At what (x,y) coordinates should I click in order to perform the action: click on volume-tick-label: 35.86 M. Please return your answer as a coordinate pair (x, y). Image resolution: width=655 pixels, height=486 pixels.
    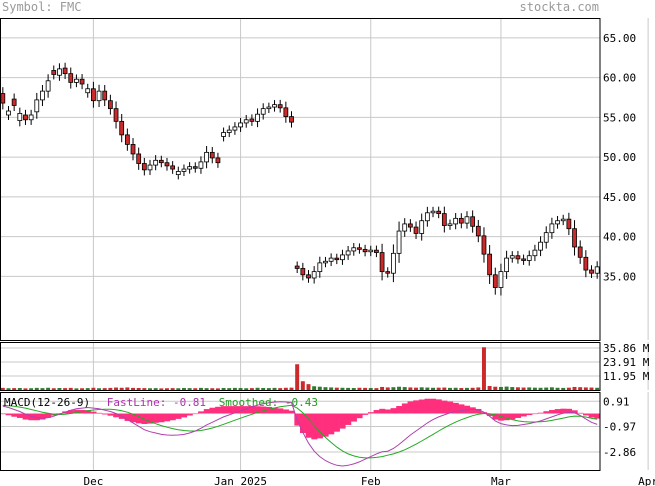
    Looking at the image, I should click on (626, 348).